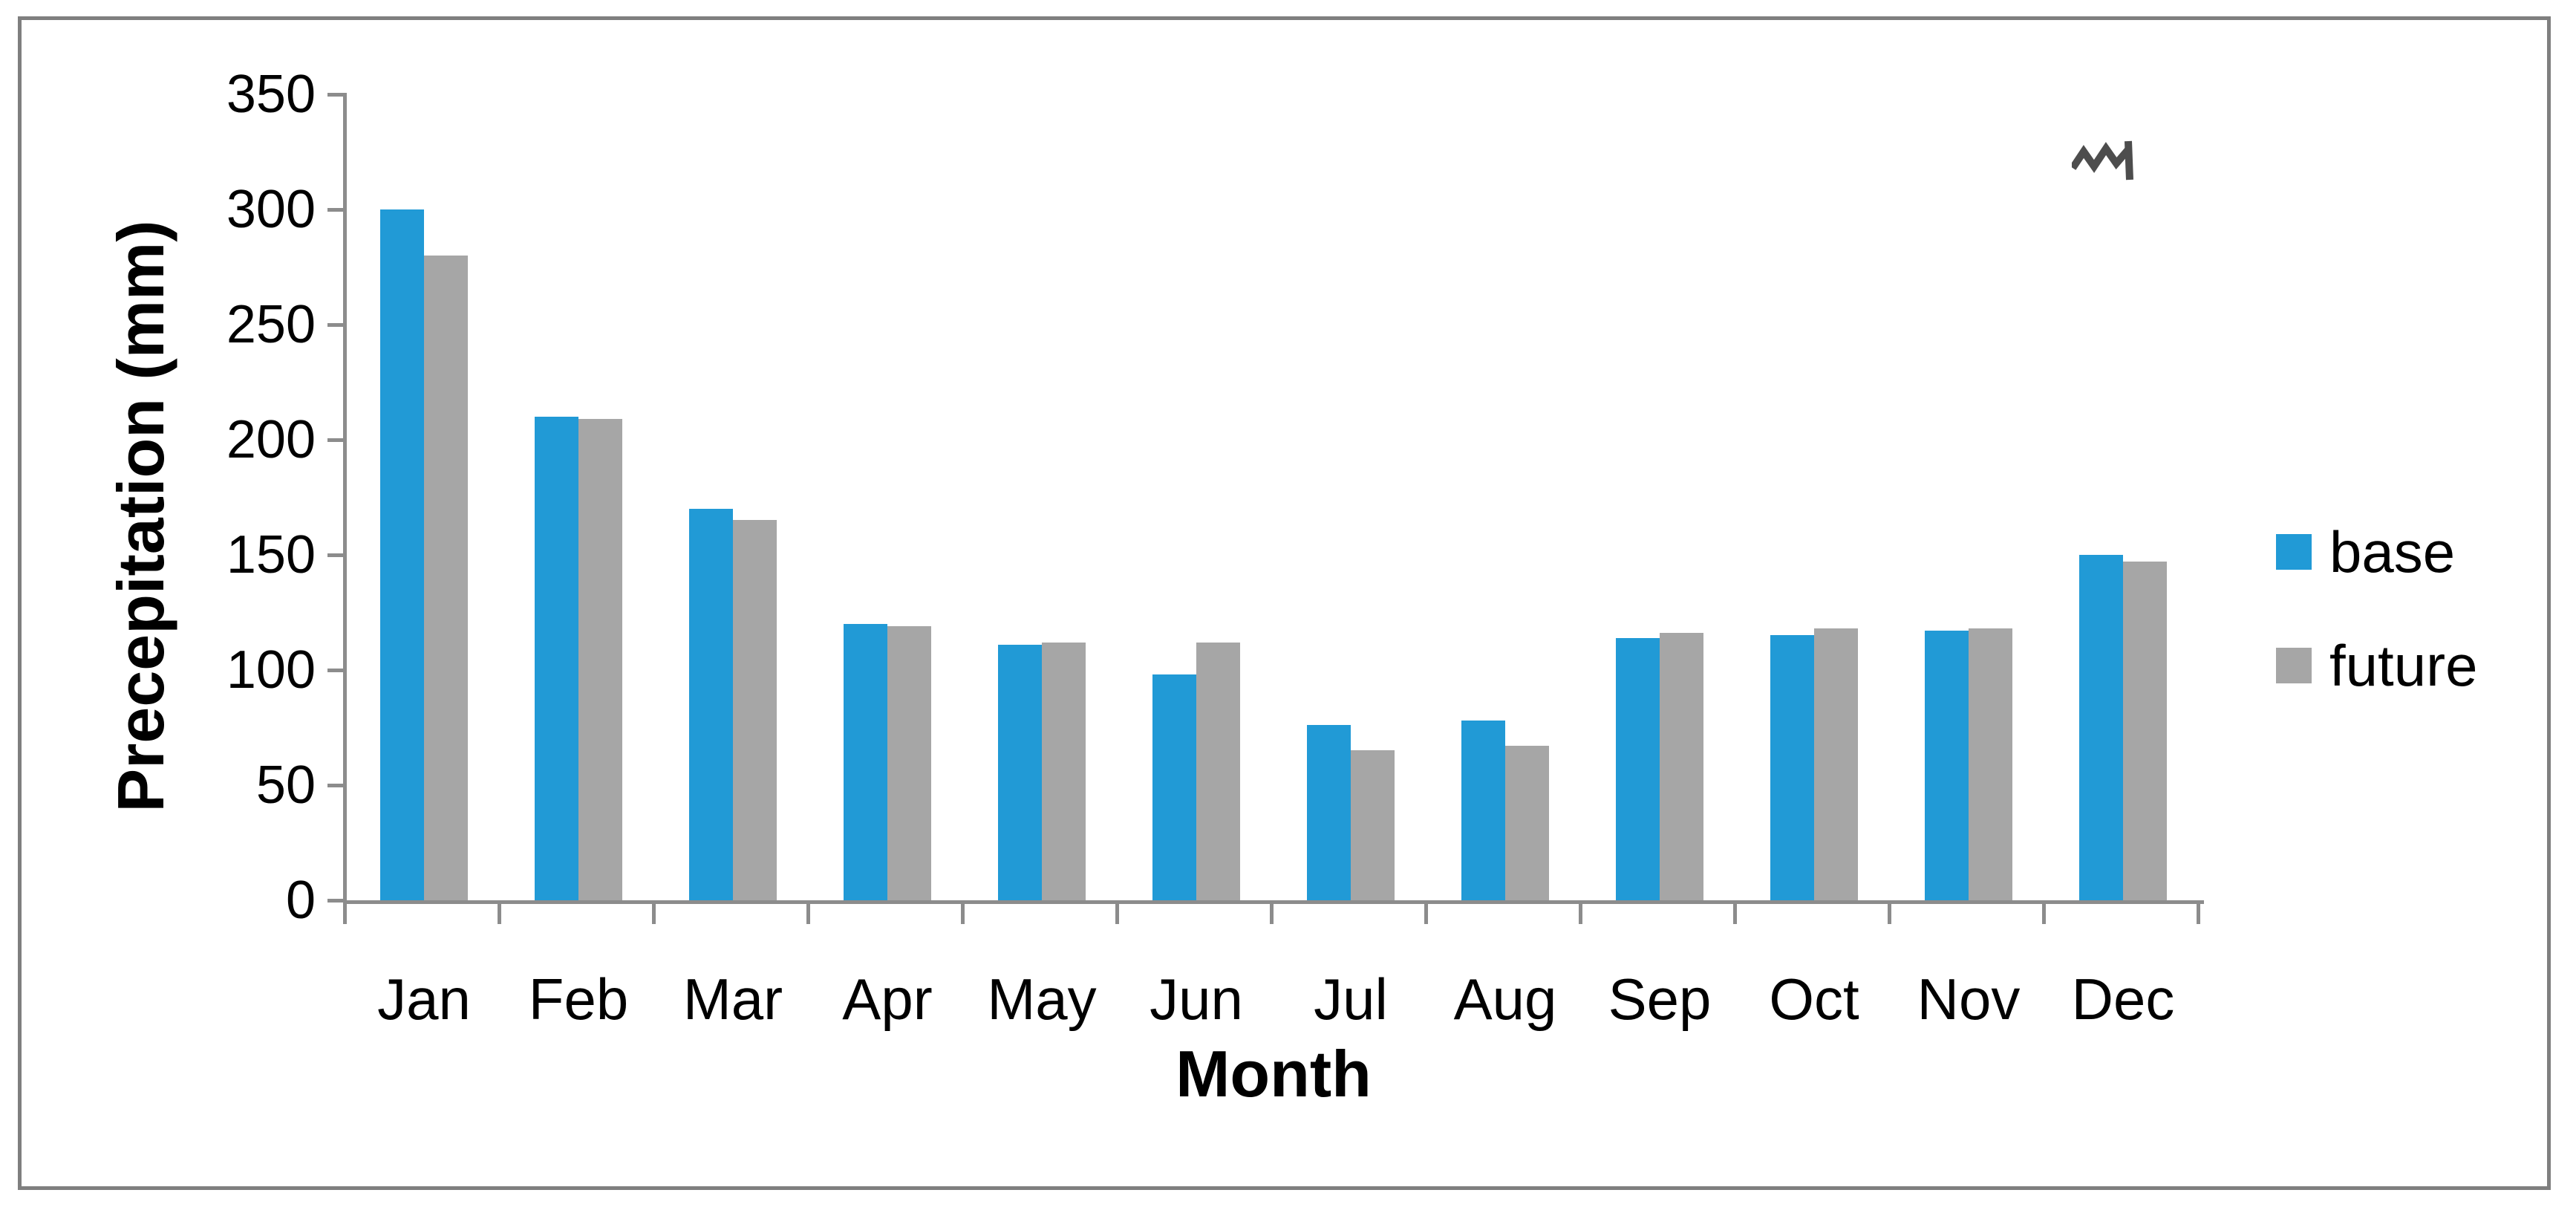 This screenshot has width=2576, height=1213. Describe the element at coordinates (1990, 764) in the screenshot. I see `bar-nov-future` at that location.